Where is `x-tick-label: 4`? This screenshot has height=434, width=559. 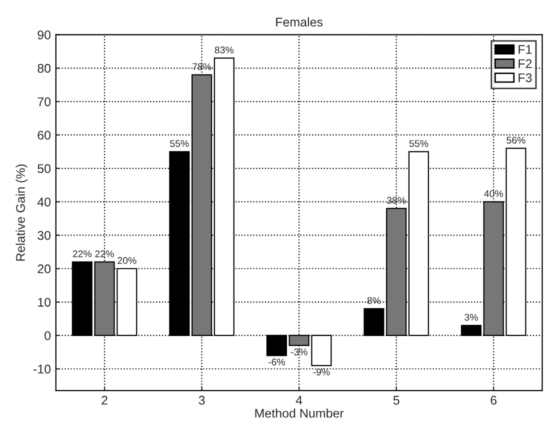
x-tick-label: 4 is located at coordinates (299, 400).